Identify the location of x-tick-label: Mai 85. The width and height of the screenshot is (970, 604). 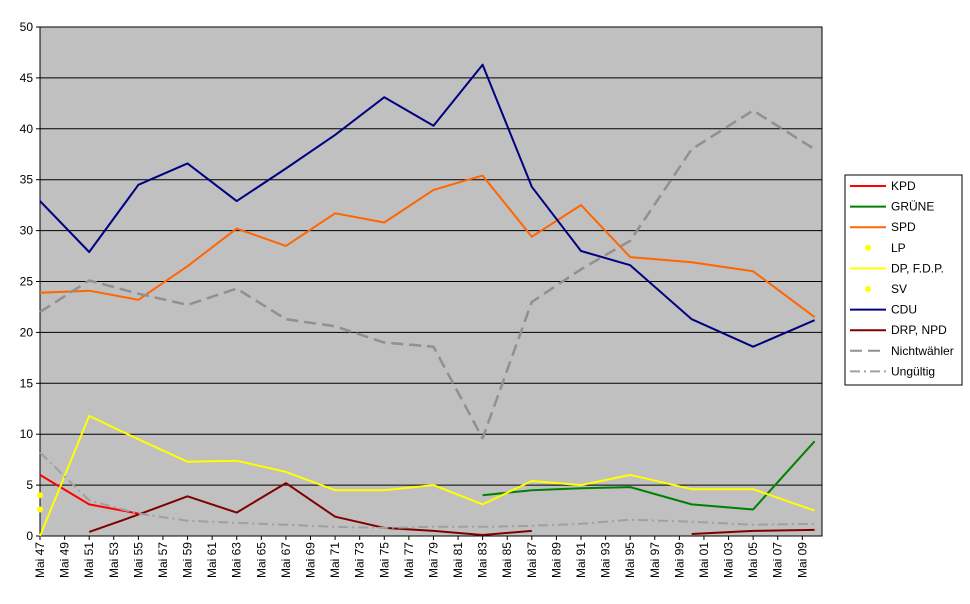
(507, 560).